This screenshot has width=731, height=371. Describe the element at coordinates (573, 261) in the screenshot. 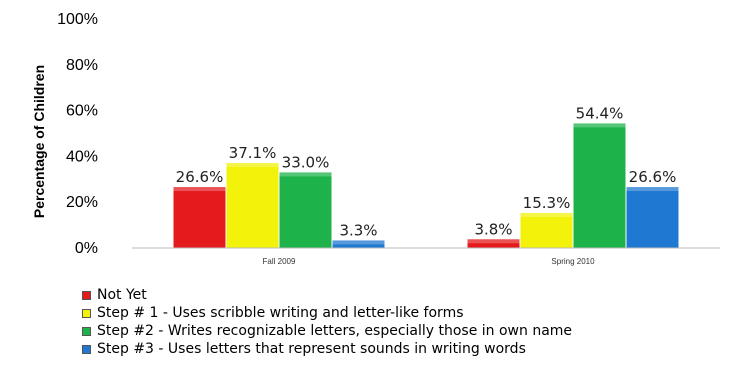

I see `x-category-label: Spring 2010` at that location.